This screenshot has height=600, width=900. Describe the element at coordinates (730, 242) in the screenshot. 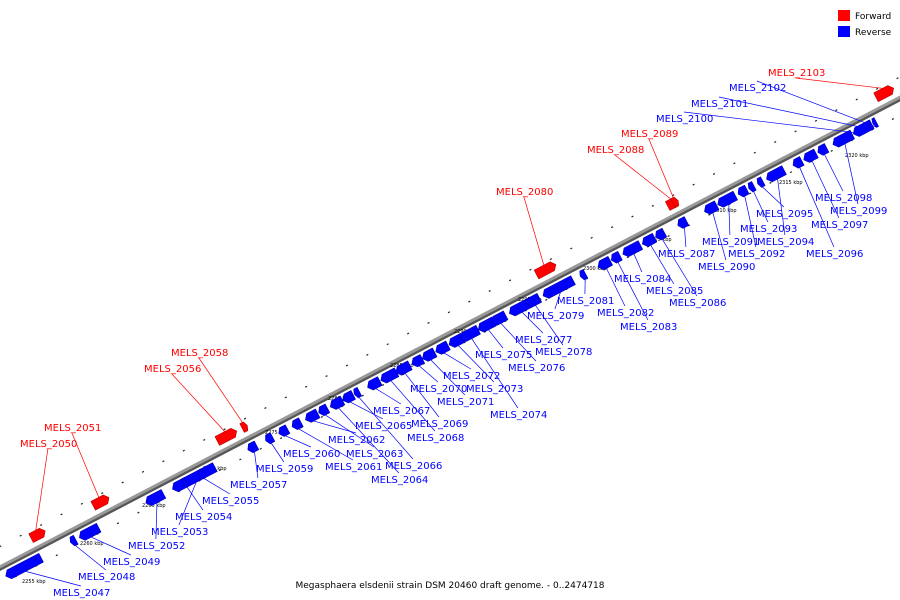

I see `gene-label: MELS_2091` at that location.